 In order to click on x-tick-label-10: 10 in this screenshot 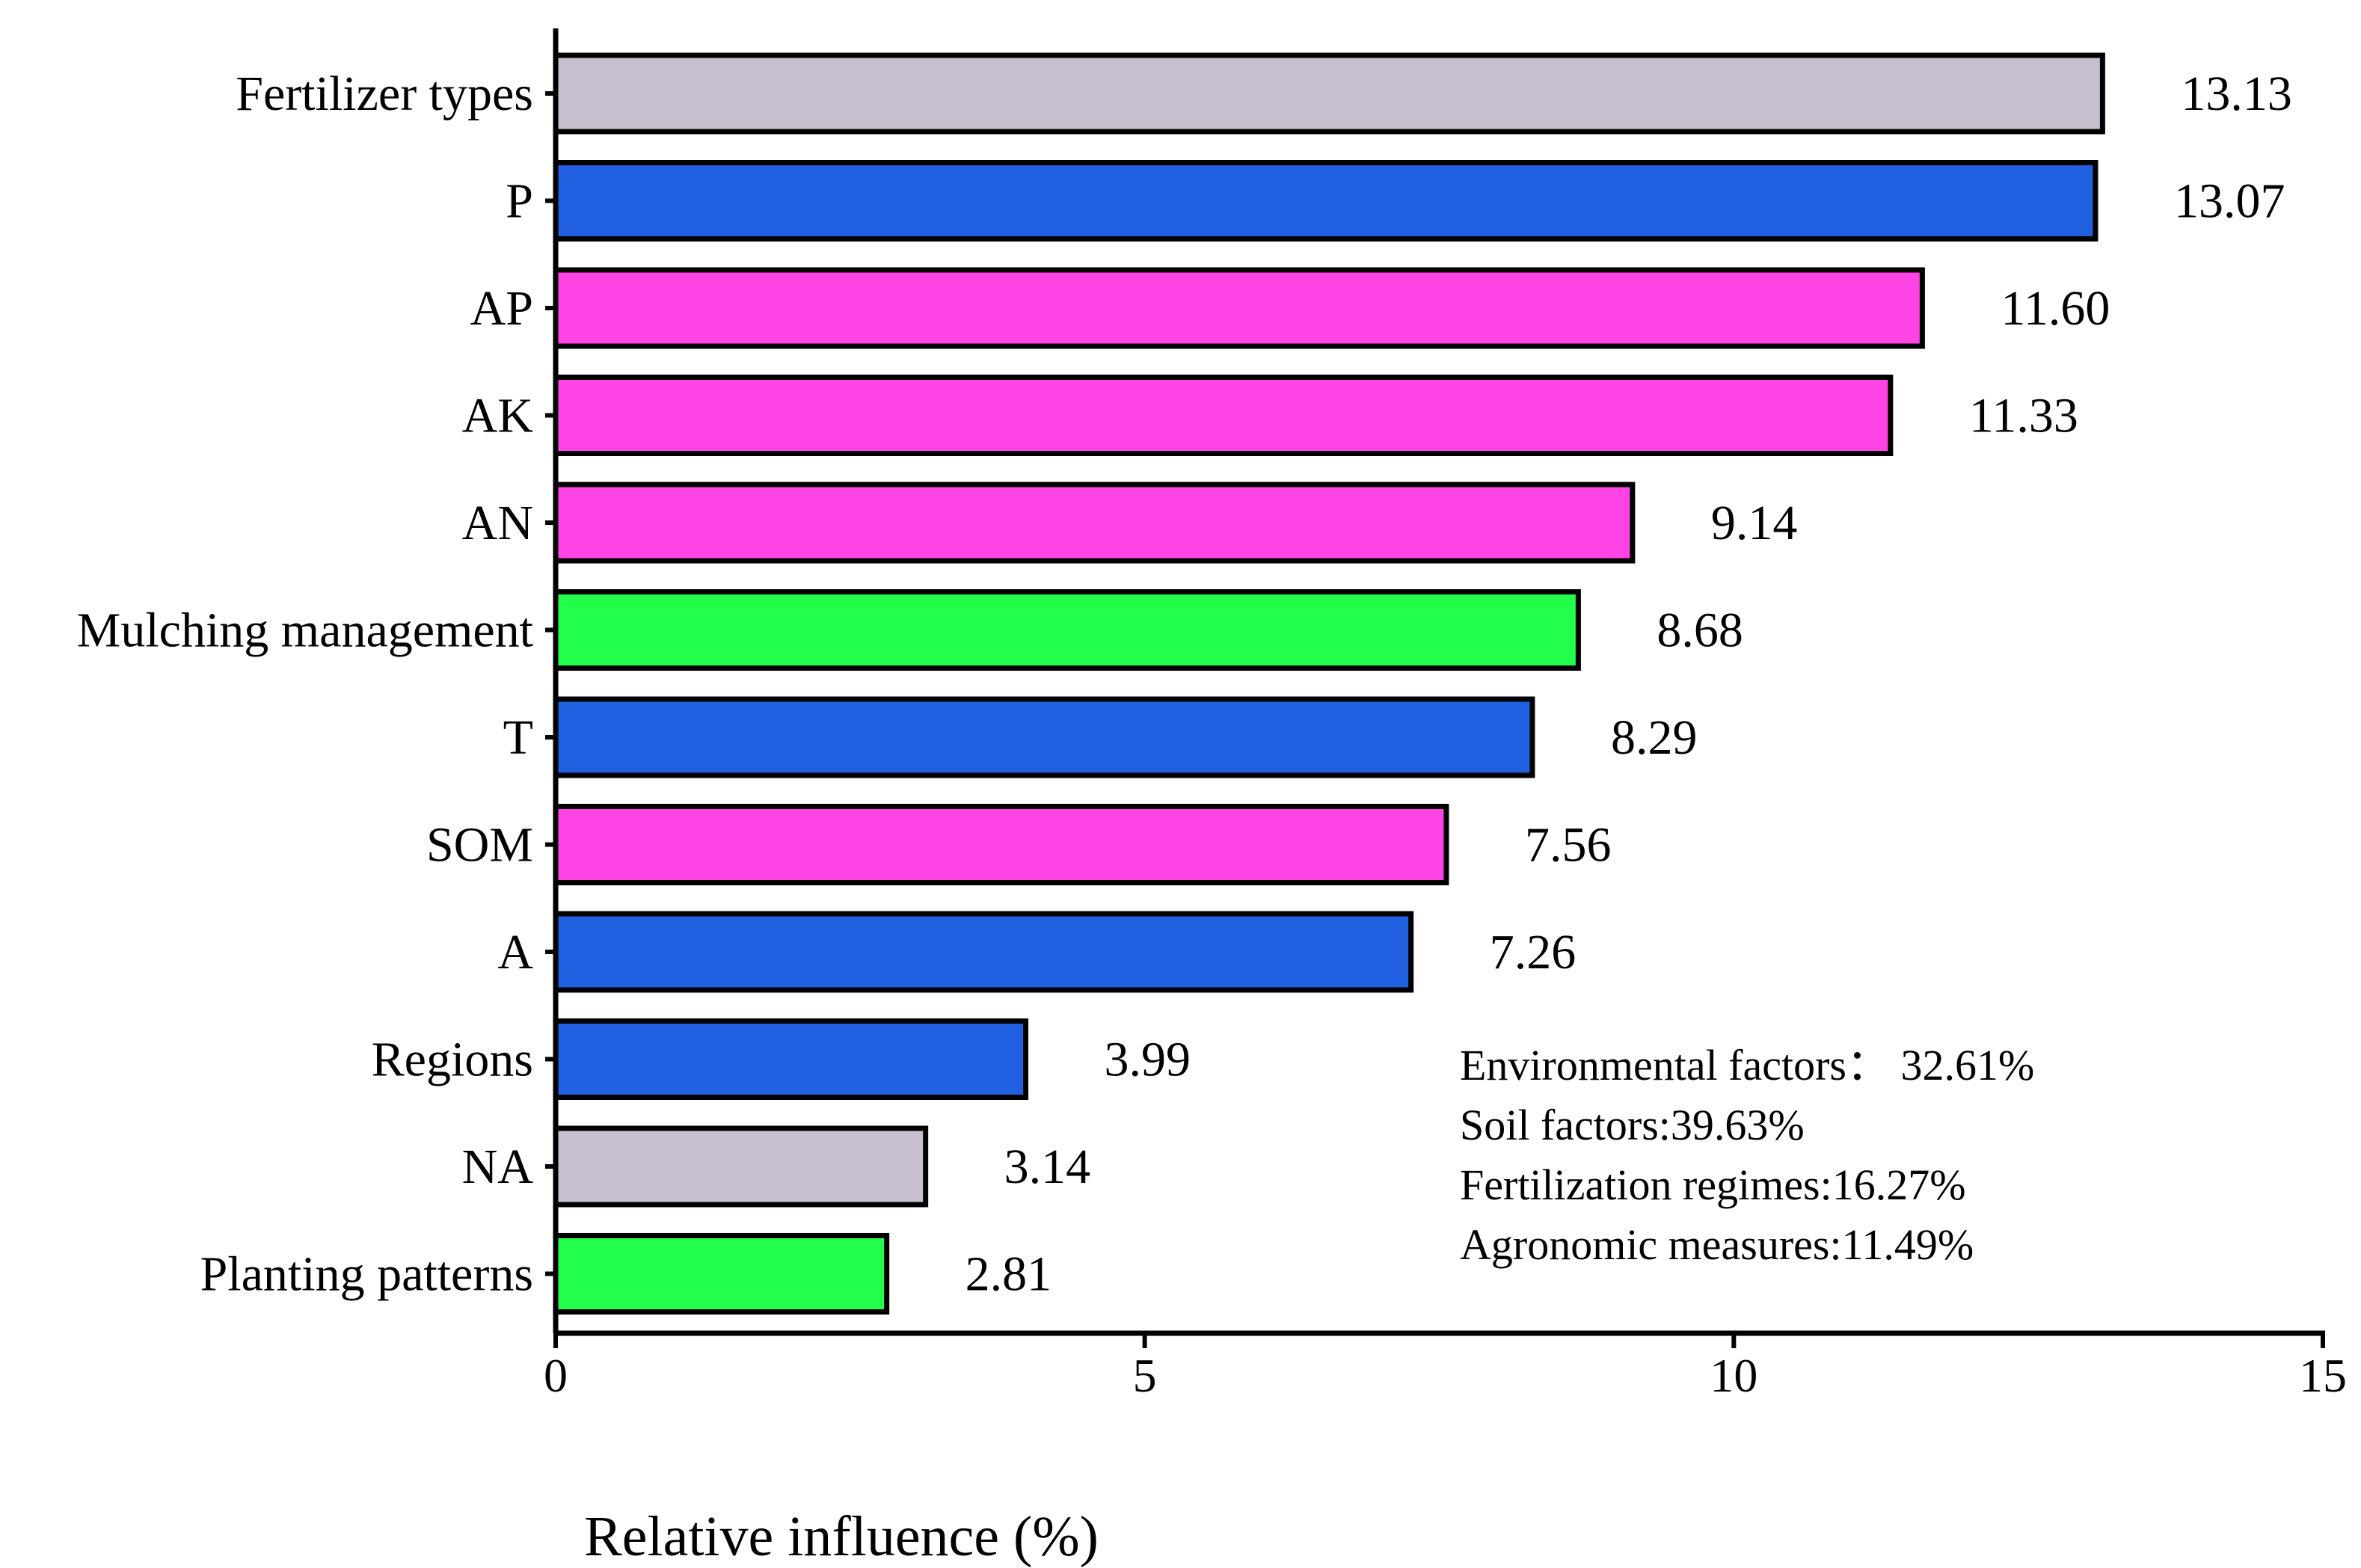, I will do `click(1733, 1375)`.